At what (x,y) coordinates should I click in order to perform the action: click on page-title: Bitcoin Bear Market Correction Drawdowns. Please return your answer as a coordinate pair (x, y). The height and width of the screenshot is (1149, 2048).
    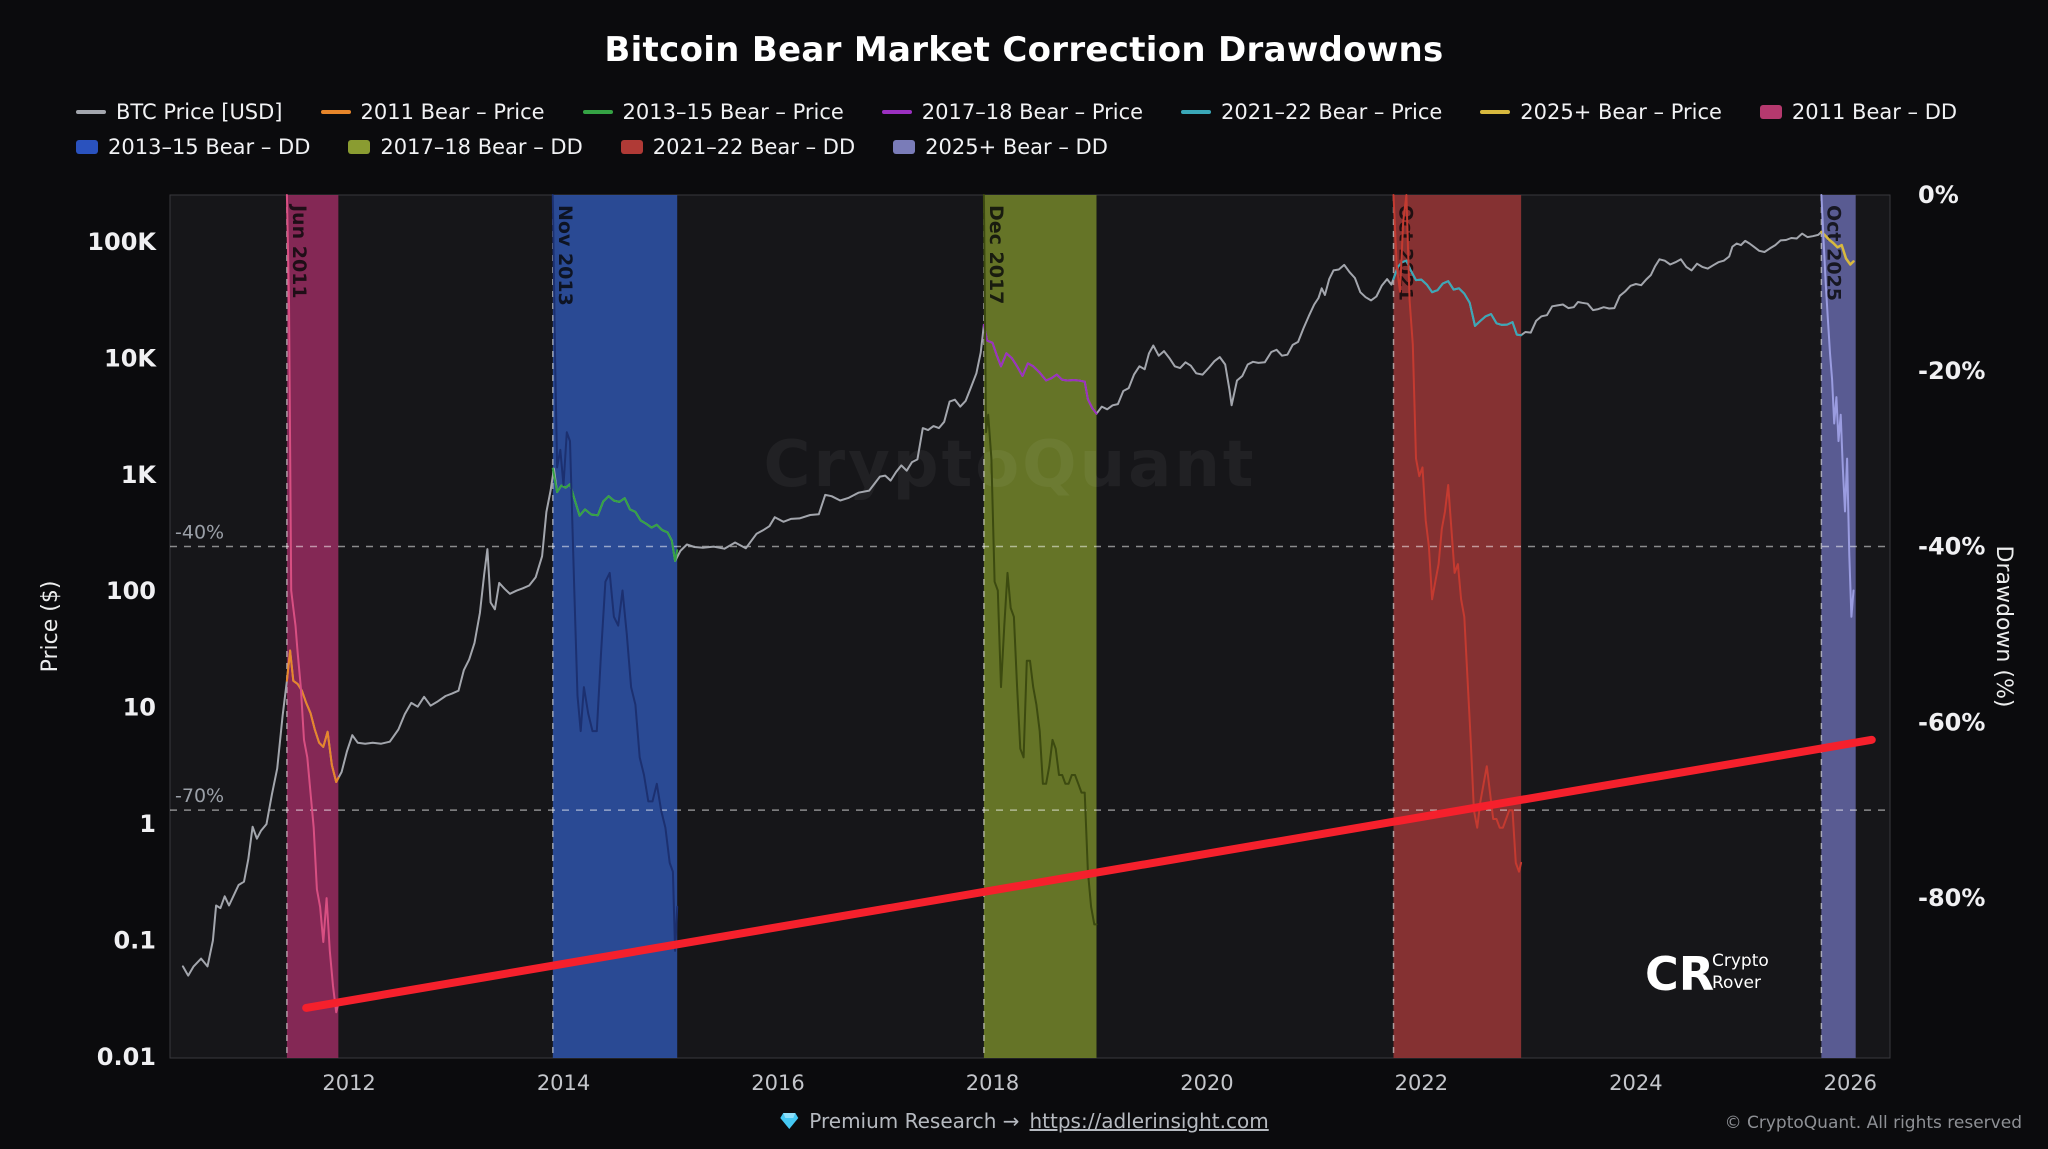
    Looking at the image, I should click on (1024, 50).